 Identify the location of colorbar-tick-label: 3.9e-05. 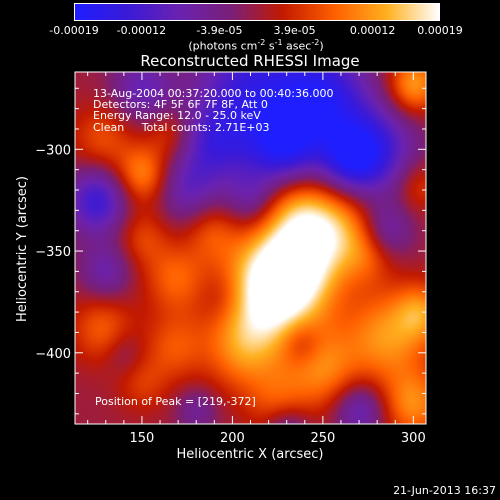
(294, 30).